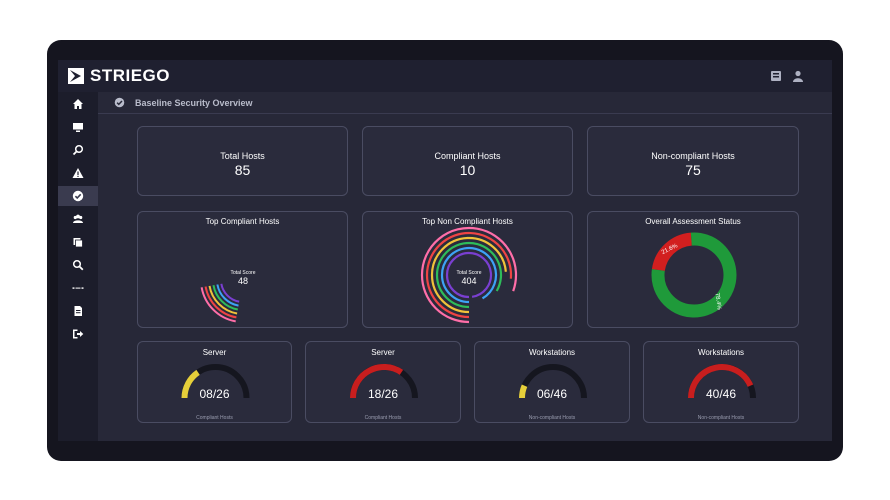  I want to click on overall-assessment-donut: 21.6%78.4%, so click(694, 275).